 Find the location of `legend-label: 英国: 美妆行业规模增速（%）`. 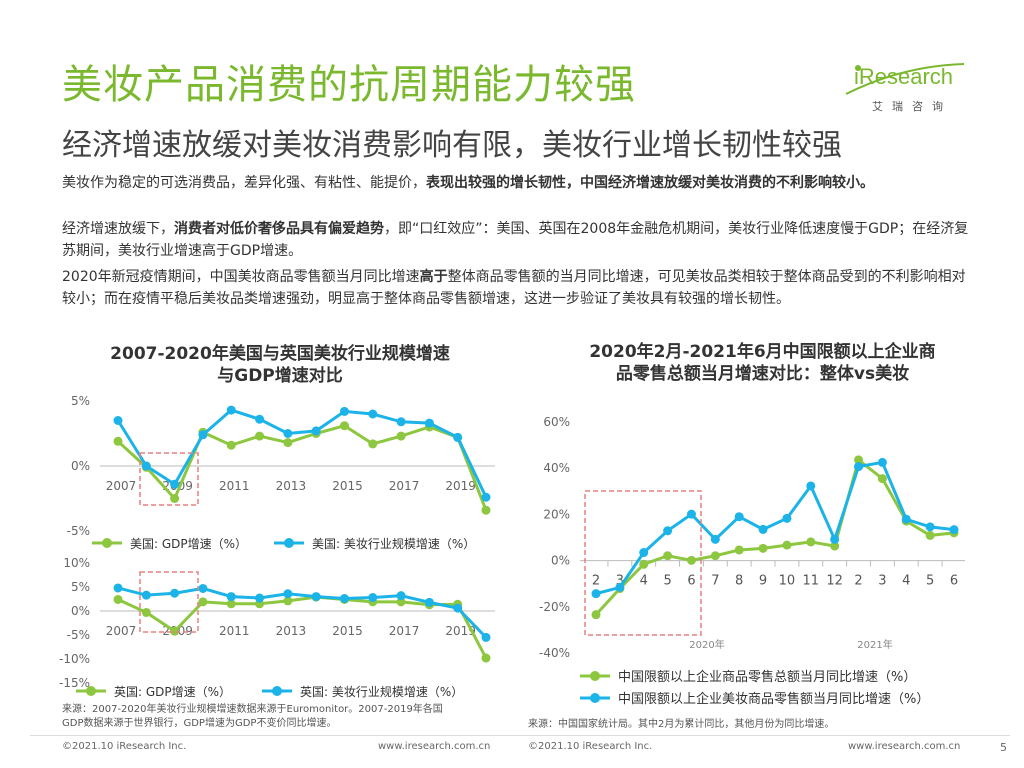

legend-label: 英国: 美妆行业规模增速（%） is located at coordinates (381, 691).